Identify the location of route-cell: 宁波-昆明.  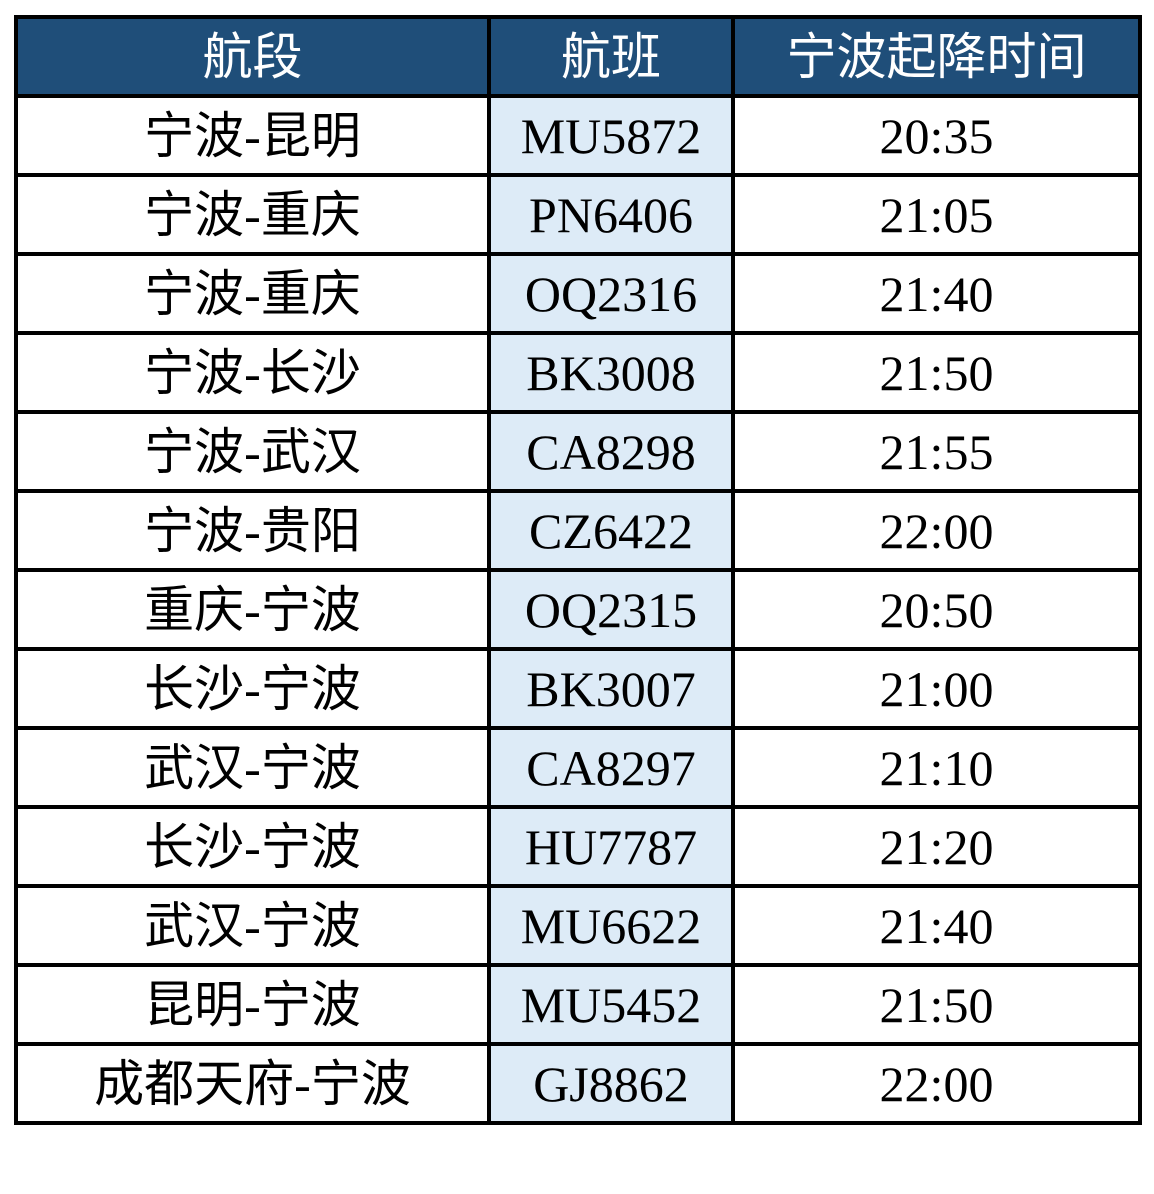
(252, 135).